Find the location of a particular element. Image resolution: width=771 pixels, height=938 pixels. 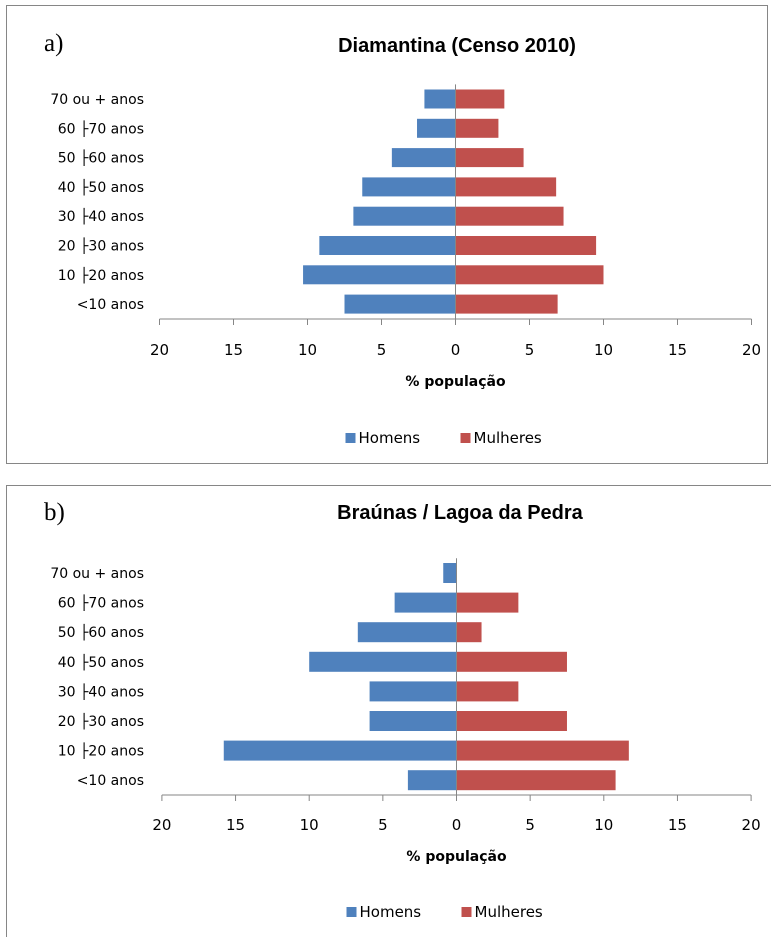

panel-label: b) is located at coordinates (54, 512).